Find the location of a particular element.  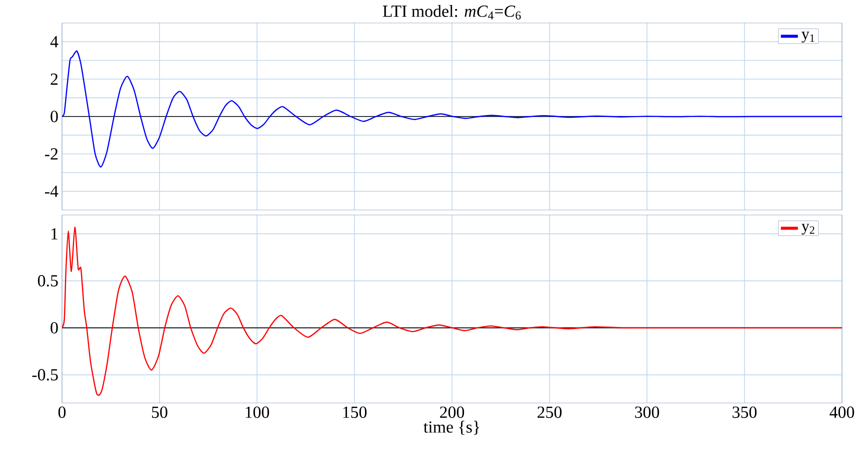

x-tick-label: 250 is located at coordinates (550, 412).